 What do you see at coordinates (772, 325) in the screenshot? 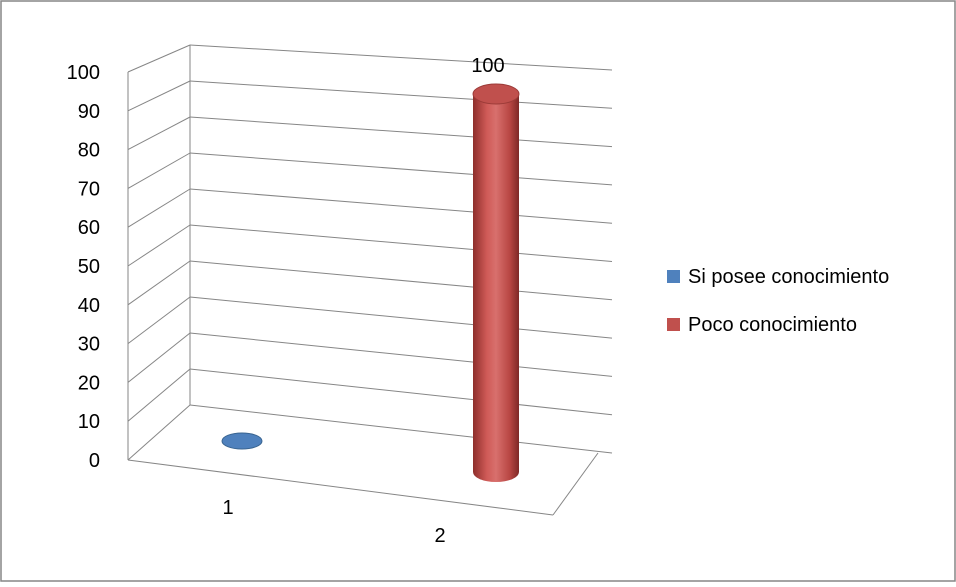
I see `legend-label: Poco conocimiento` at bounding box center [772, 325].